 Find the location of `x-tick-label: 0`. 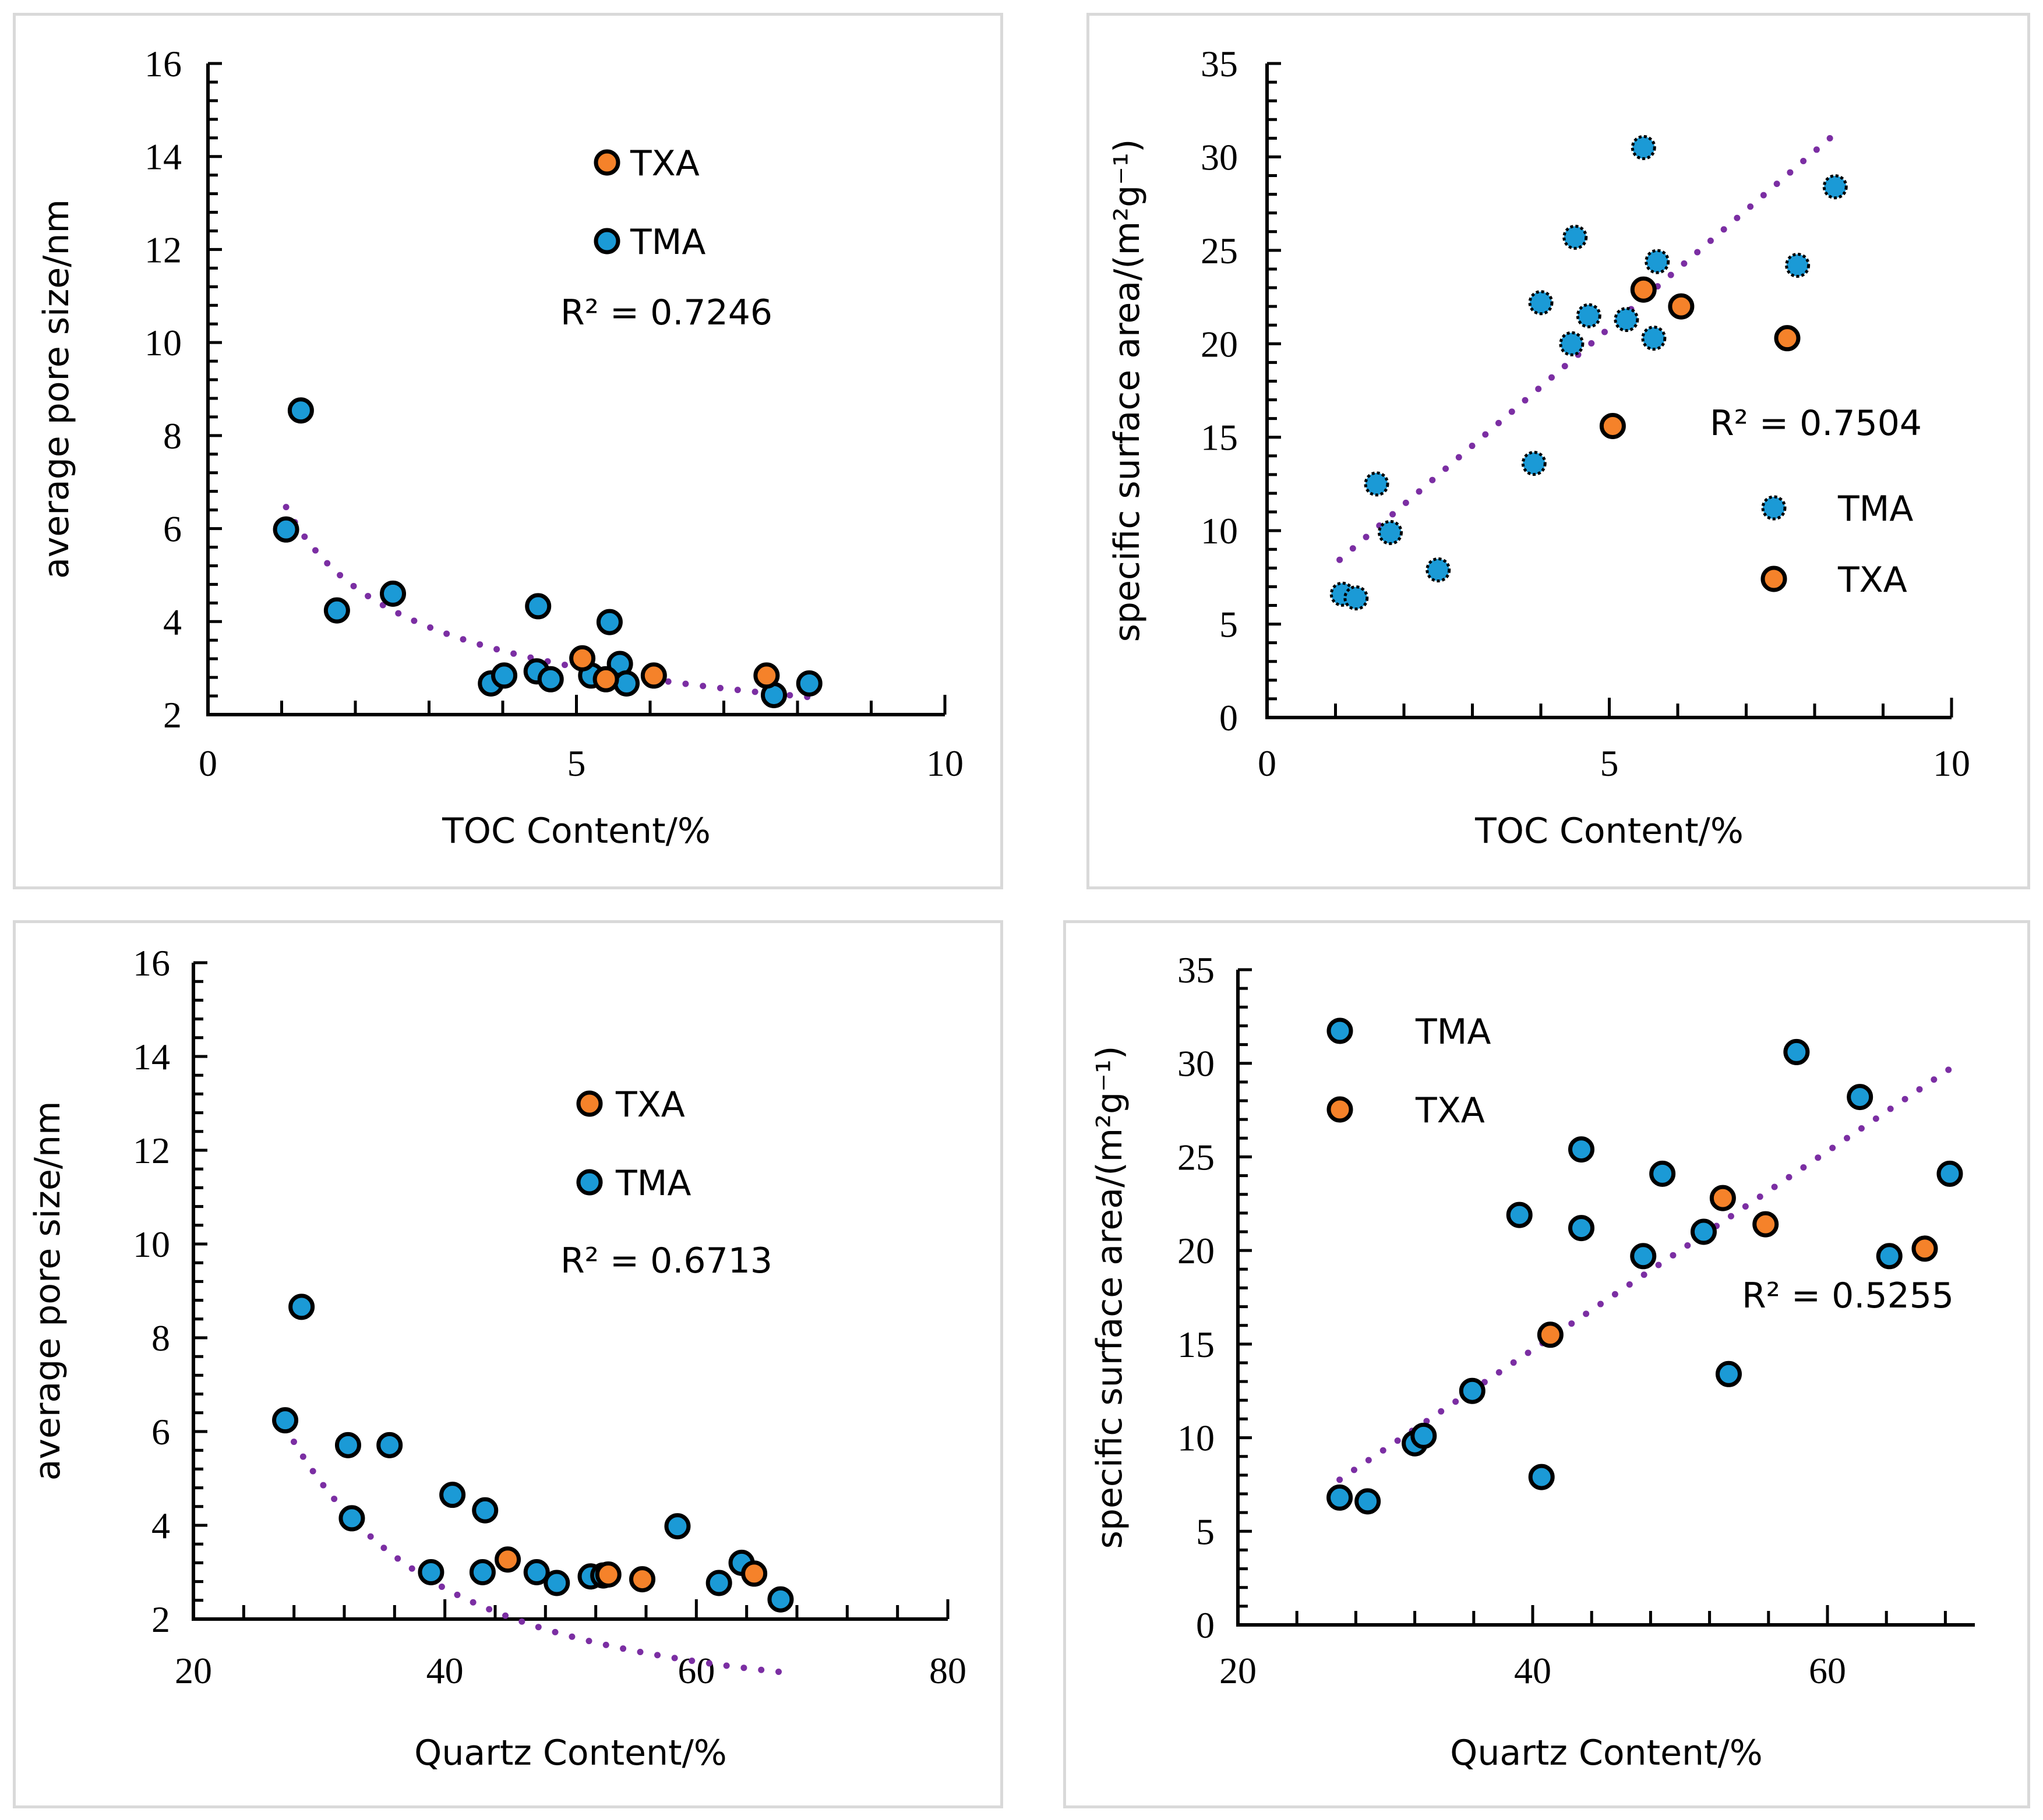

x-tick-label: 0 is located at coordinates (208, 763).